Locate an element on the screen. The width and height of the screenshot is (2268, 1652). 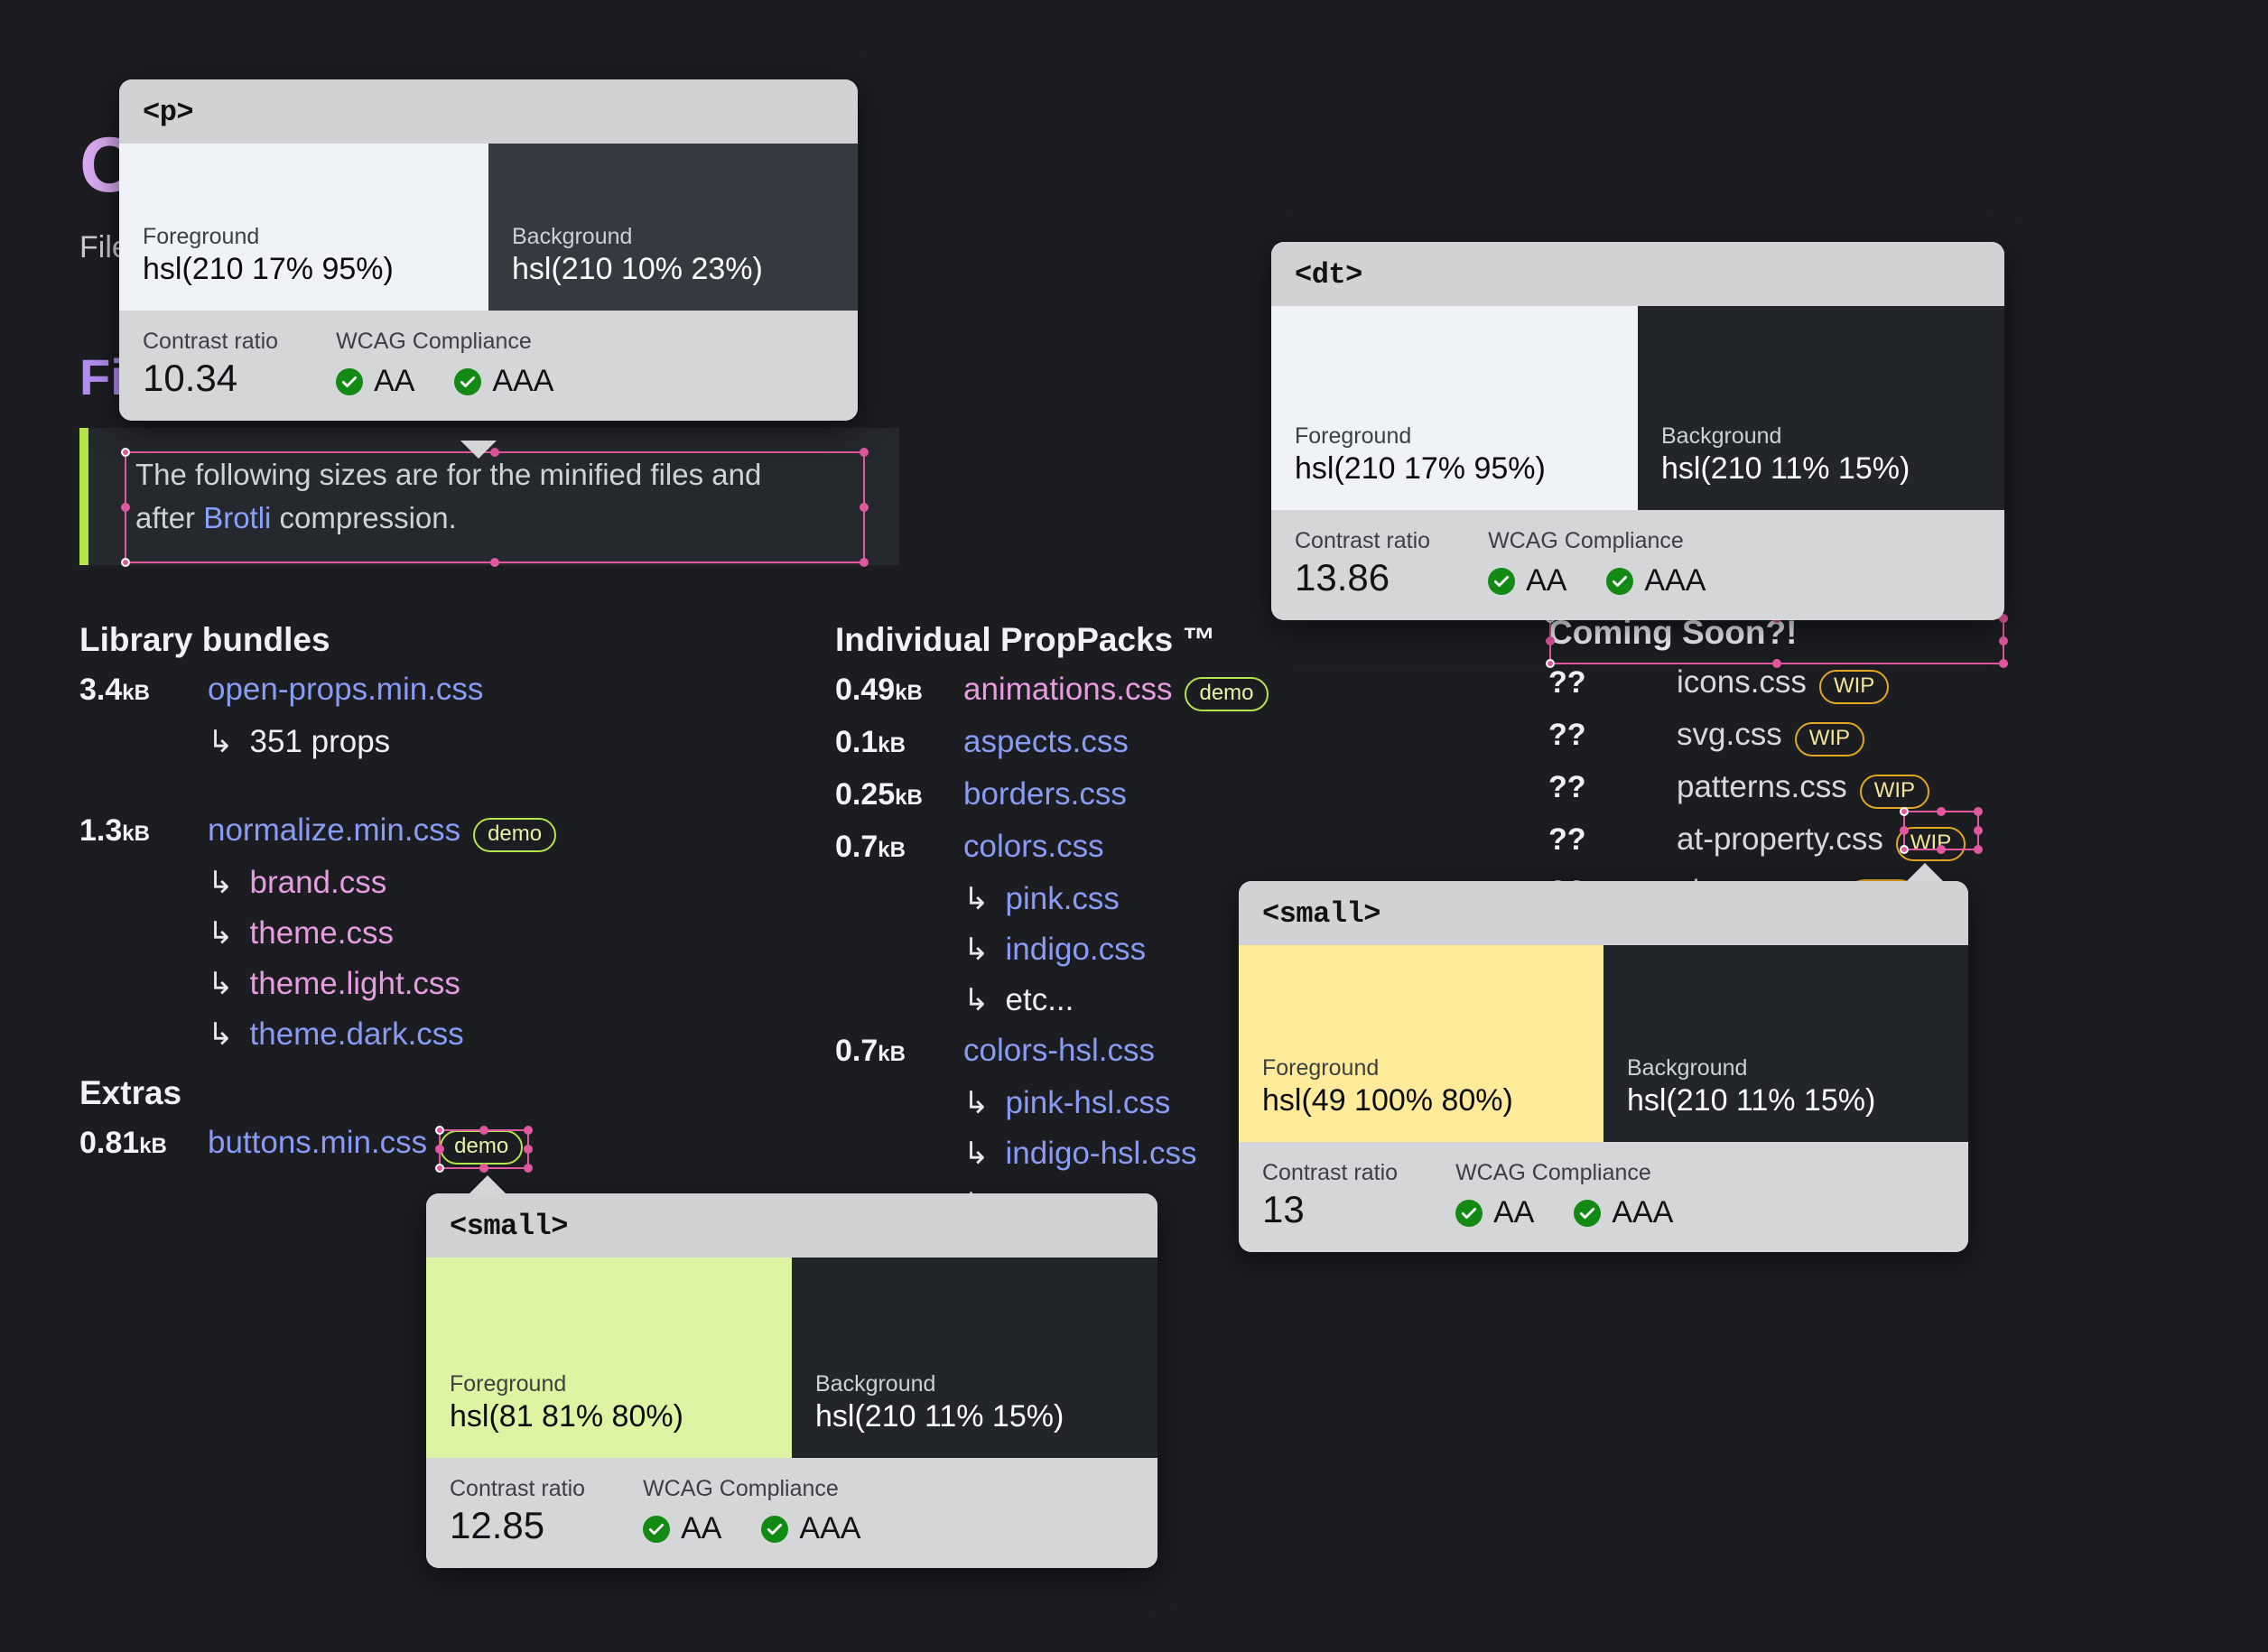
file-subitem: ↳ 351 props is located at coordinates (356, 746).